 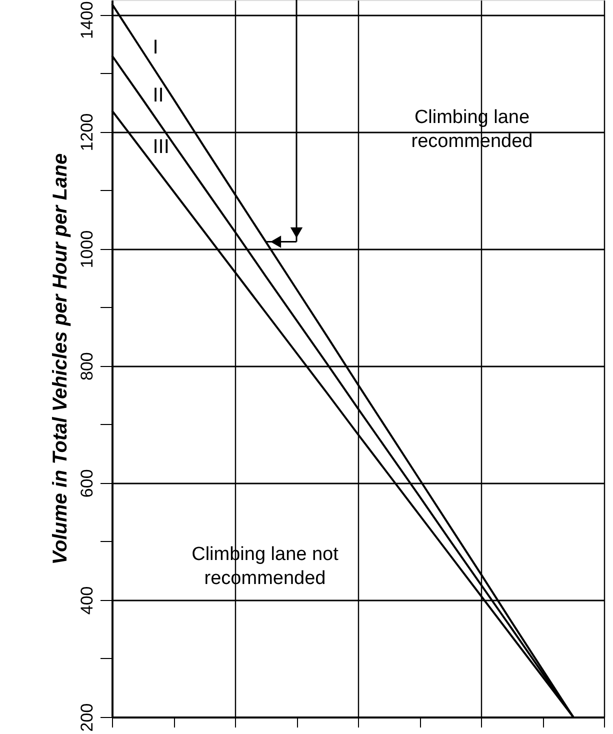 What do you see at coordinates (61, 359) in the screenshot?
I see `y-axis-title: Volume in Total Vehicles per Hour per Lane` at bounding box center [61, 359].